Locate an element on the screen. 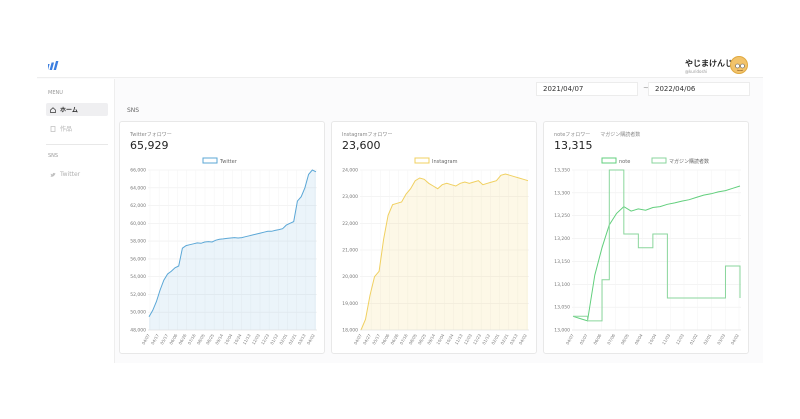 This screenshot has width=800, height=419. avatar is located at coordinates (739, 65).